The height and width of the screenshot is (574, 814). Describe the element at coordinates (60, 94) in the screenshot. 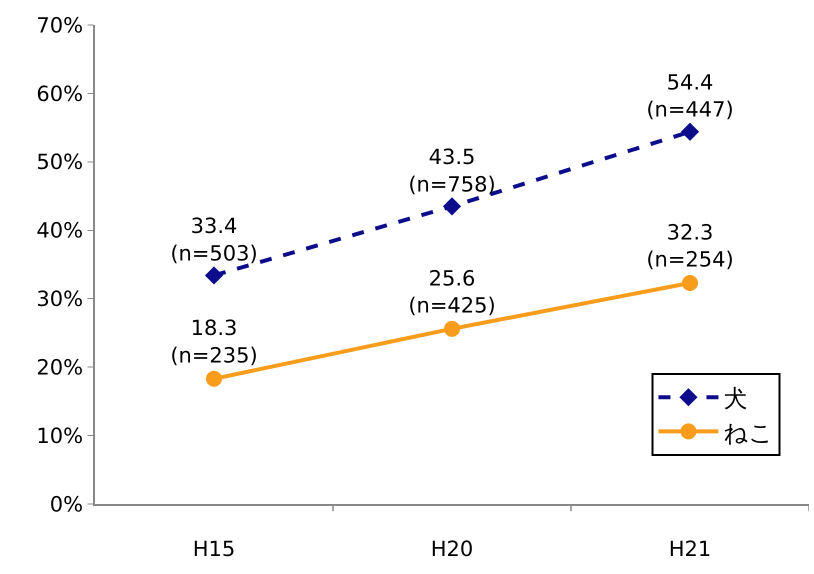

I see `y-tick-label: 60%` at that location.